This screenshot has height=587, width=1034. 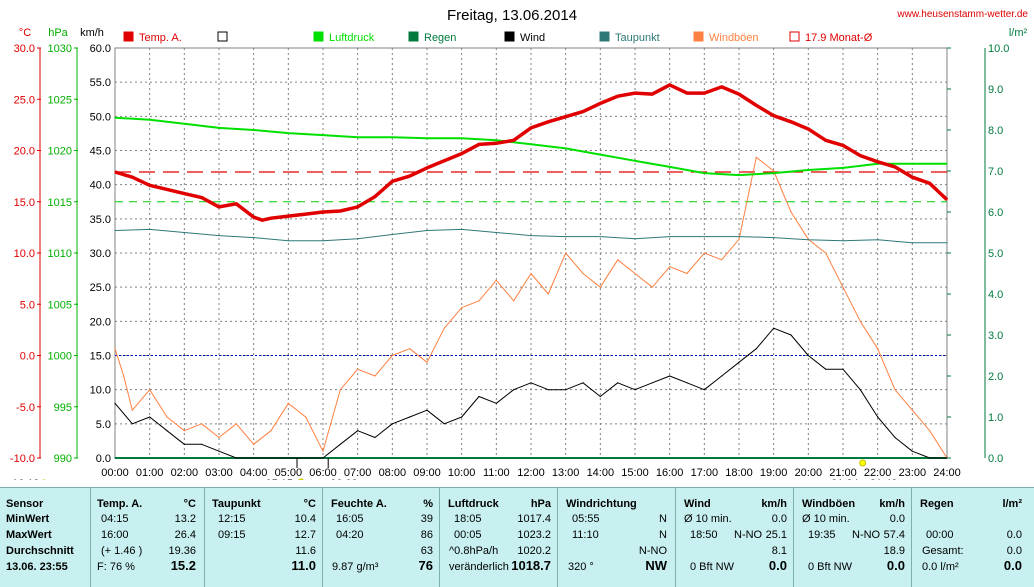 What do you see at coordinates (60, 152) in the screenshot?
I see `pressure-tick-label: 1020` at bounding box center [60, 152].